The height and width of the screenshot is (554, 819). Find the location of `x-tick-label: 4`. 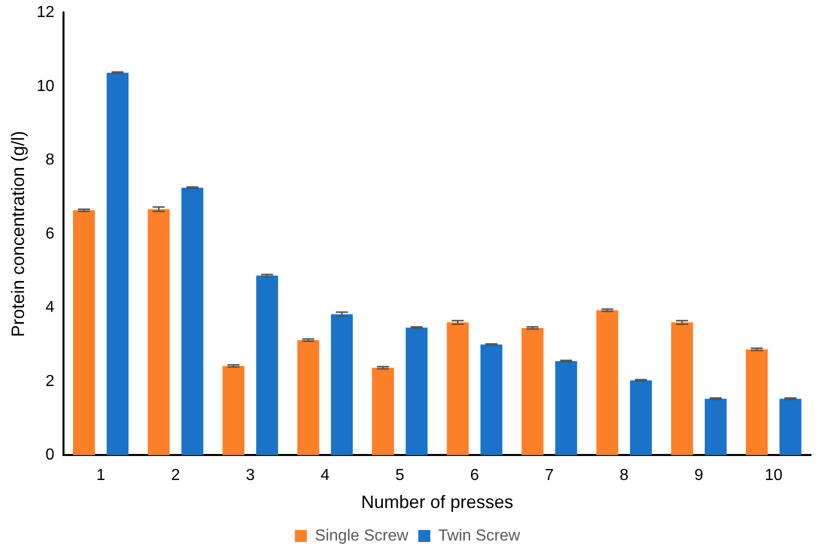

x-tick-label: 4 is located at coordinates (325, 475).